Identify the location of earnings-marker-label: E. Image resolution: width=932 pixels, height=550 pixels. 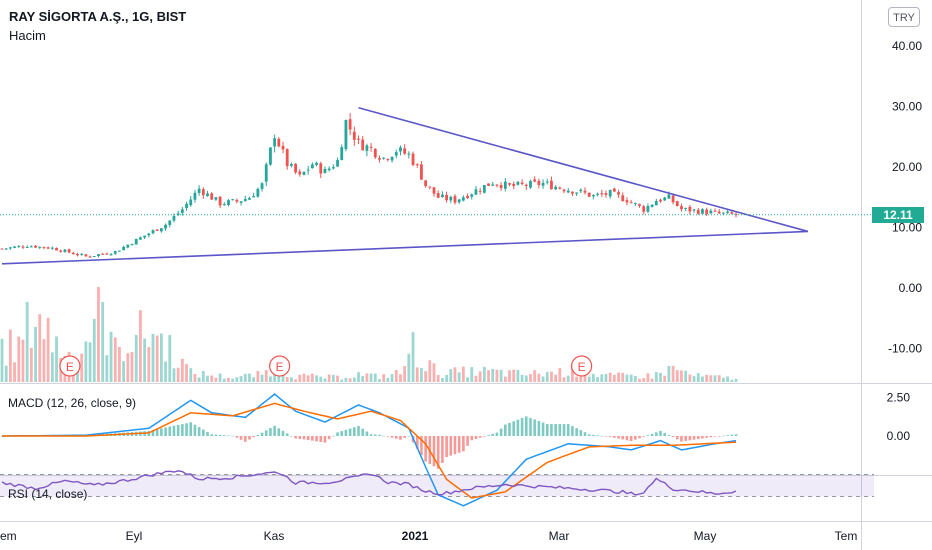
(70, 367).